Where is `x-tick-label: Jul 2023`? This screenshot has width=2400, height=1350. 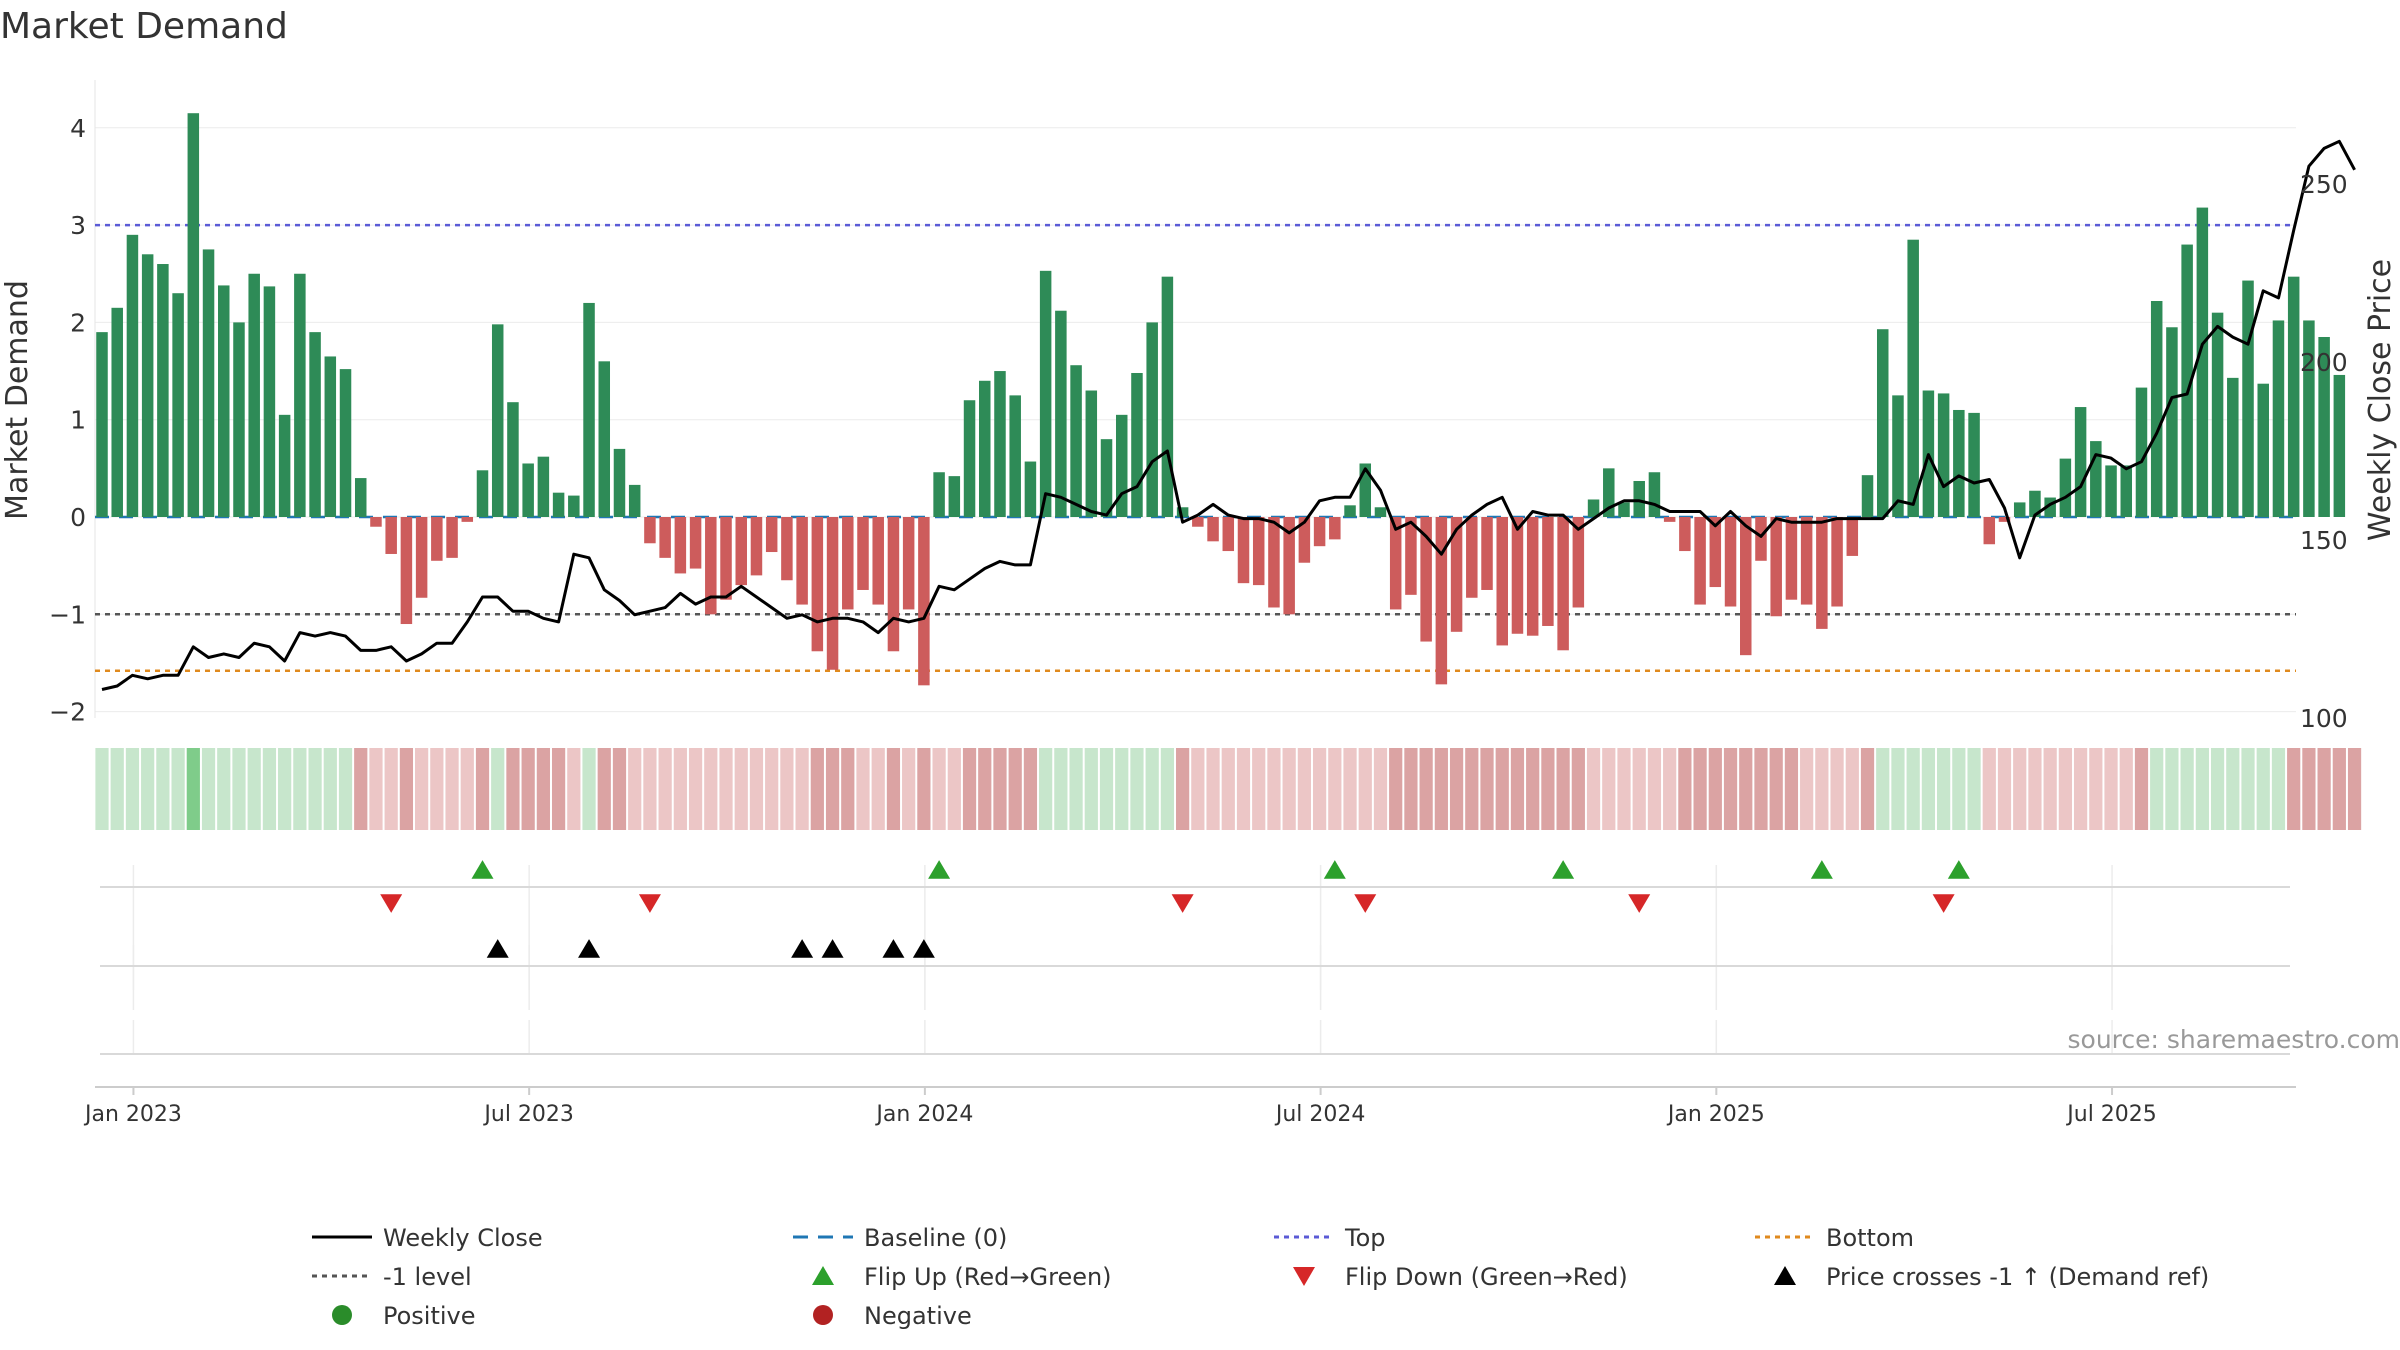 x-tick-label: Jul 2023 is located at coordinates (528, 1114).